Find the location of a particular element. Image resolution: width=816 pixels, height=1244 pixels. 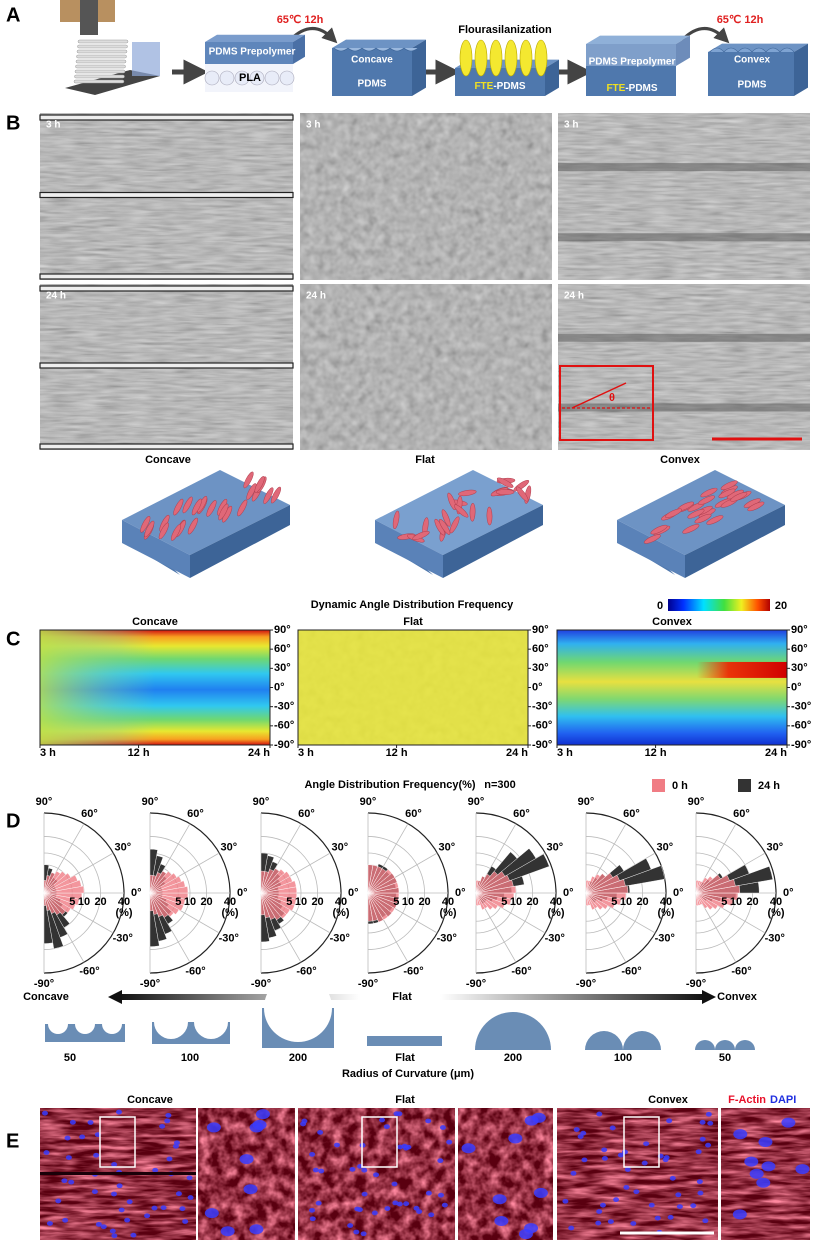

angle-label: 60° is located at coordinates (631, 814).